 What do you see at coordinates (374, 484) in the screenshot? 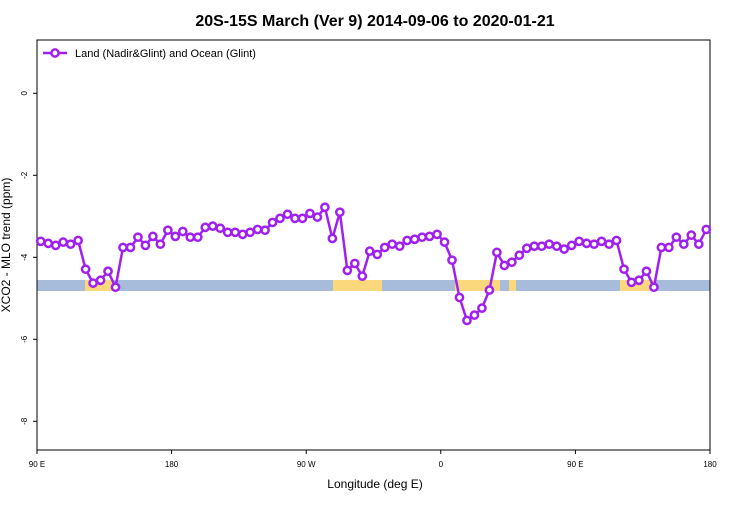
I see `x-axis-label: Longitude (deg E)` at bounding box center [374, 484].